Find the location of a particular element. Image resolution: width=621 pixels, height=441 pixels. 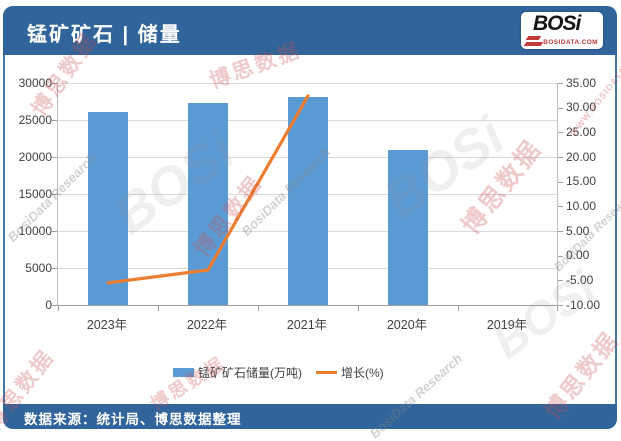

x-axis-label: 2023年 is located at coordinates (107, 325).